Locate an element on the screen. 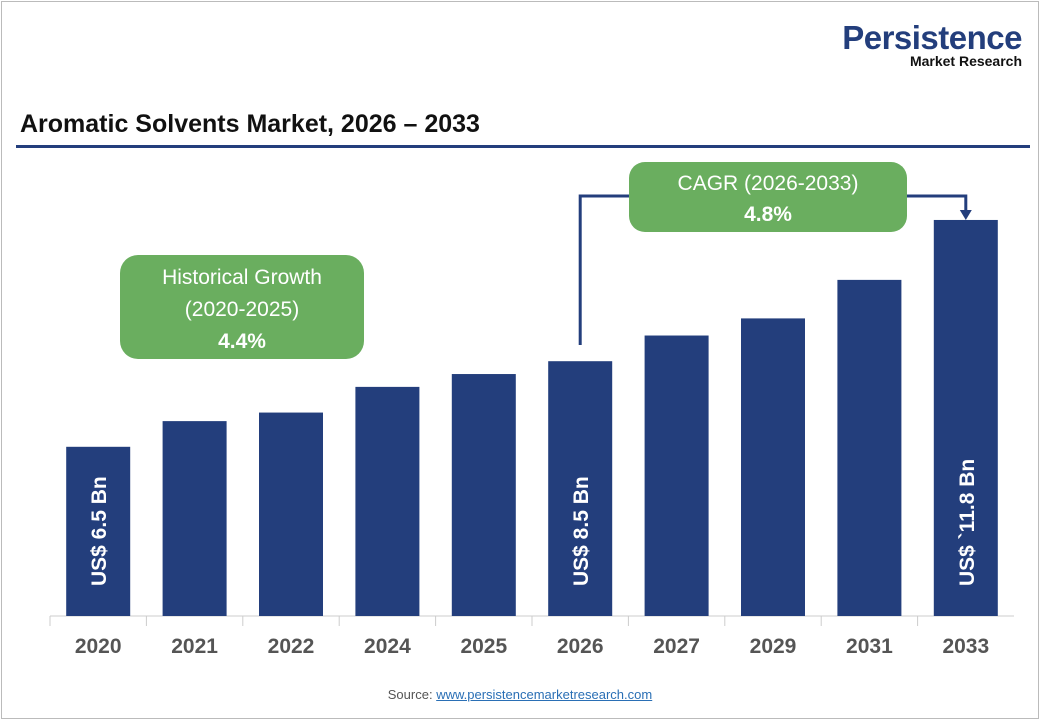  bar-2024 is located at coordinates (387, 501).